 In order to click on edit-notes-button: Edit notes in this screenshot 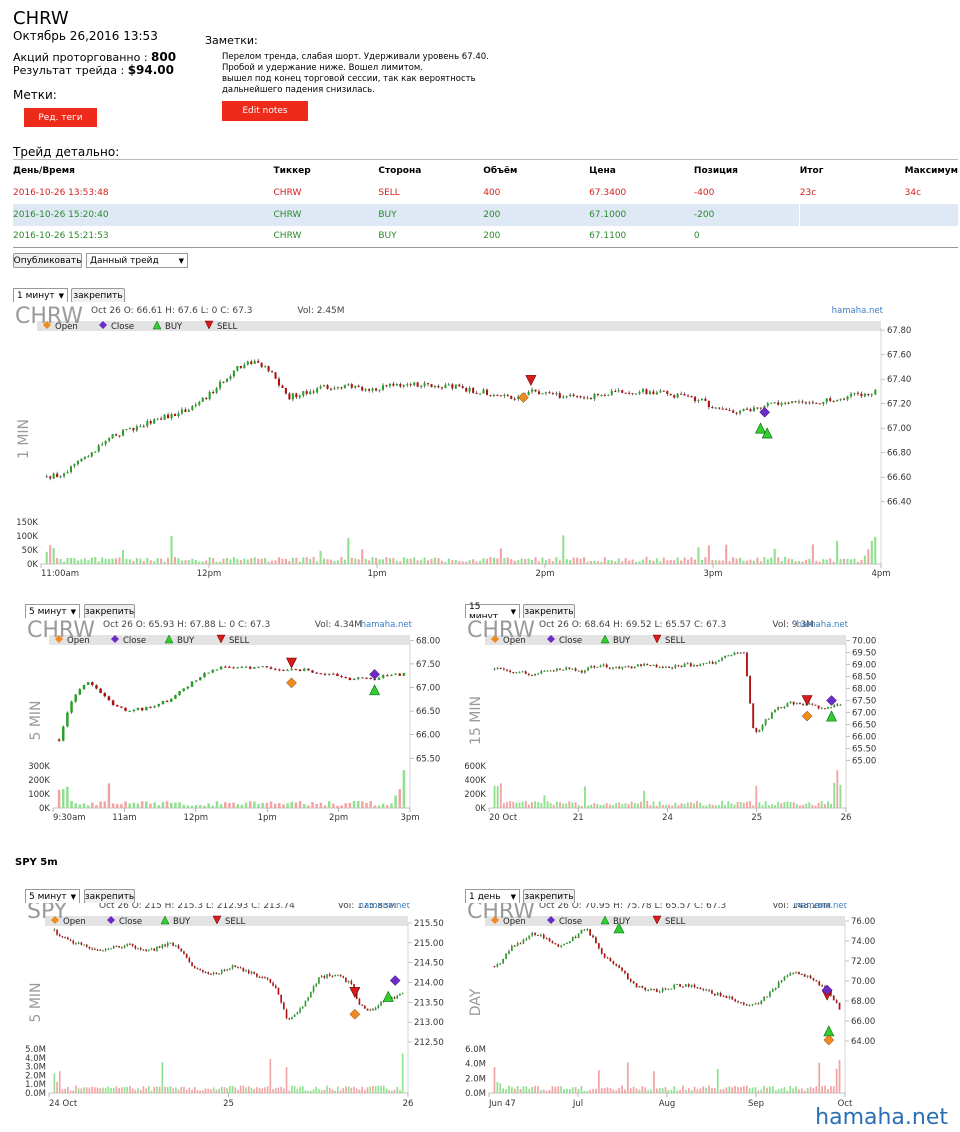, I will do `click(265, 111)`.